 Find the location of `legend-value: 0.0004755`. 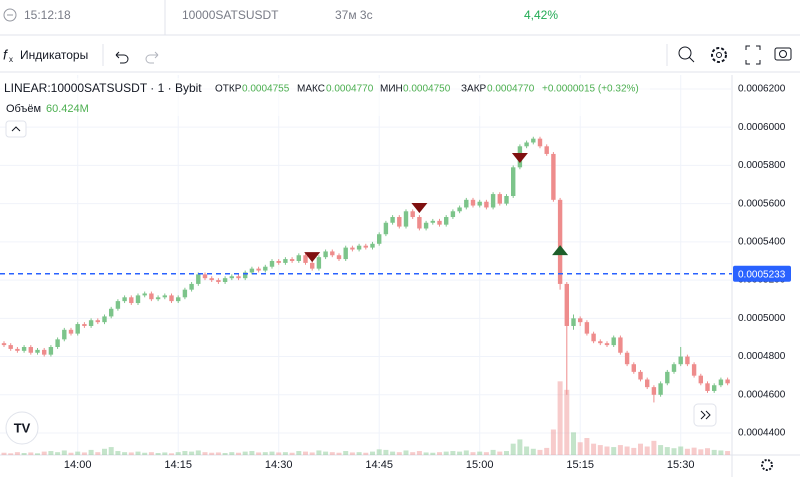

legend-value: 0.0004755 is located at coordinates (266, 89).